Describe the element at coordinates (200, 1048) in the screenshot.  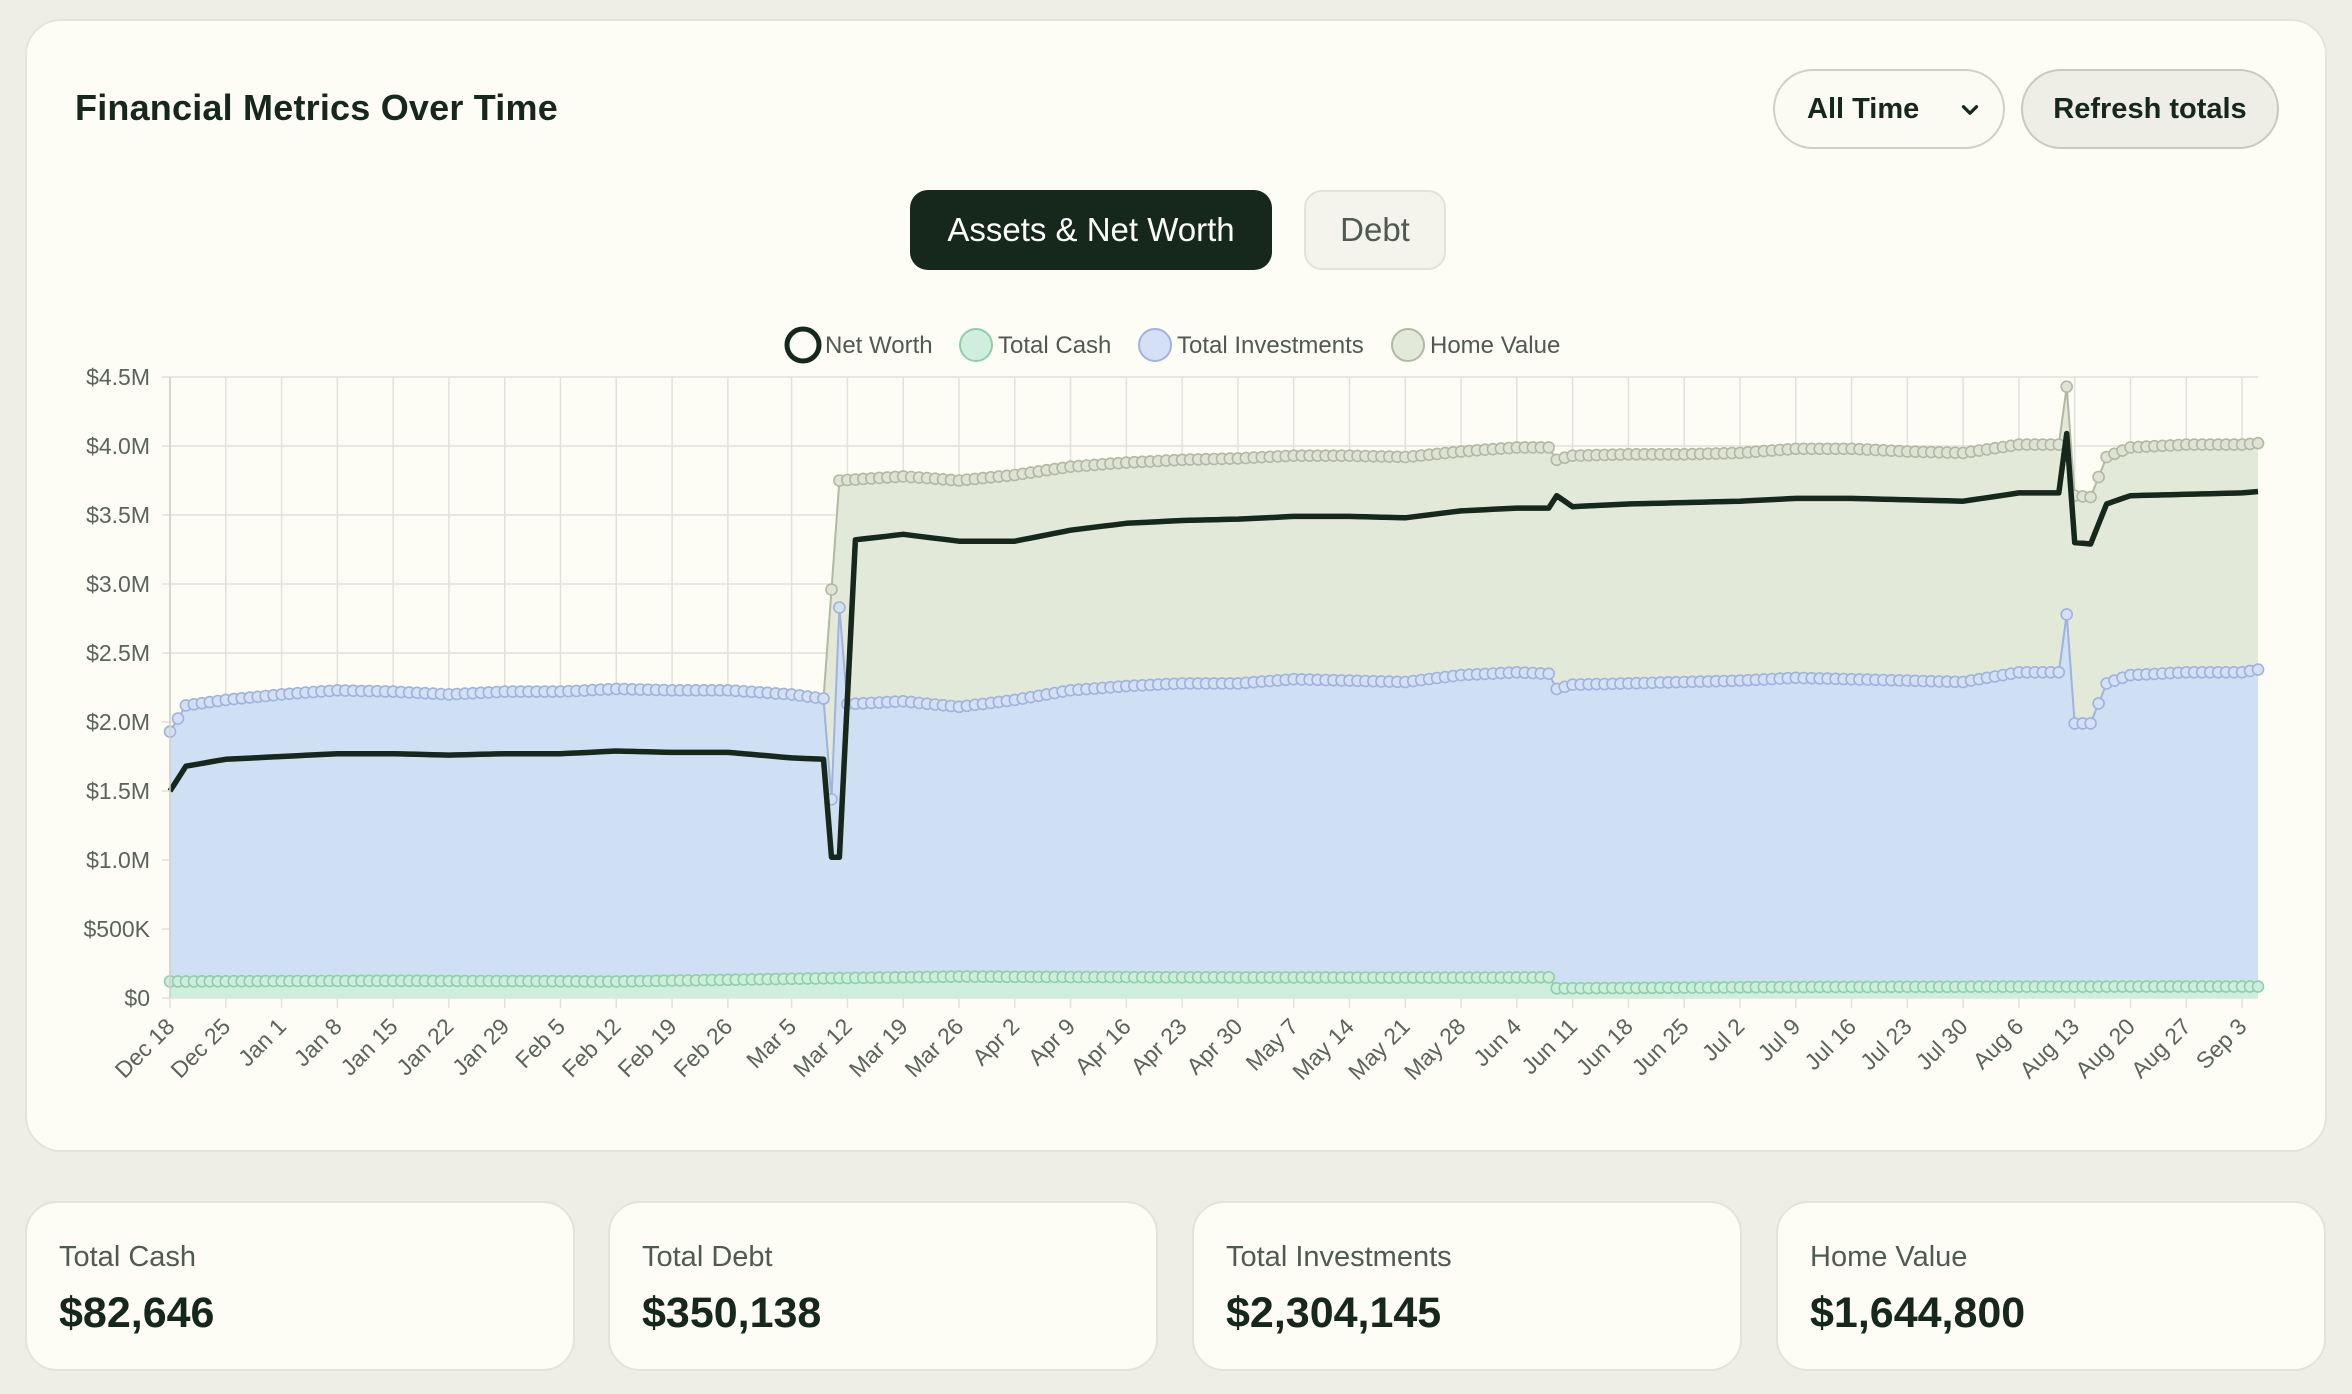
I see `x-tick-label: Dec 25` at that location.